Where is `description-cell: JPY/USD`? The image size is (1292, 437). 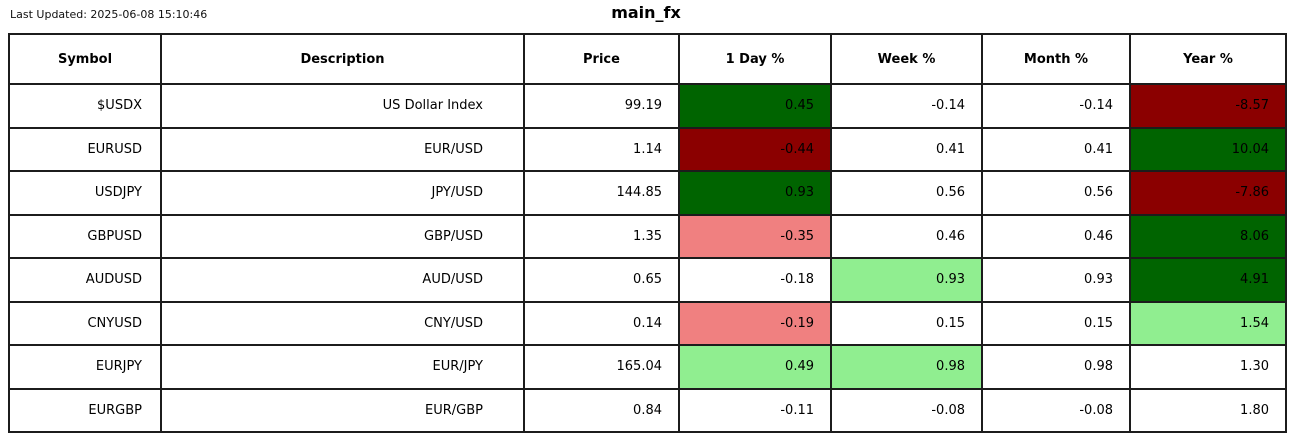
description-cell: JPY/USD is located at coordinates (342, 193).